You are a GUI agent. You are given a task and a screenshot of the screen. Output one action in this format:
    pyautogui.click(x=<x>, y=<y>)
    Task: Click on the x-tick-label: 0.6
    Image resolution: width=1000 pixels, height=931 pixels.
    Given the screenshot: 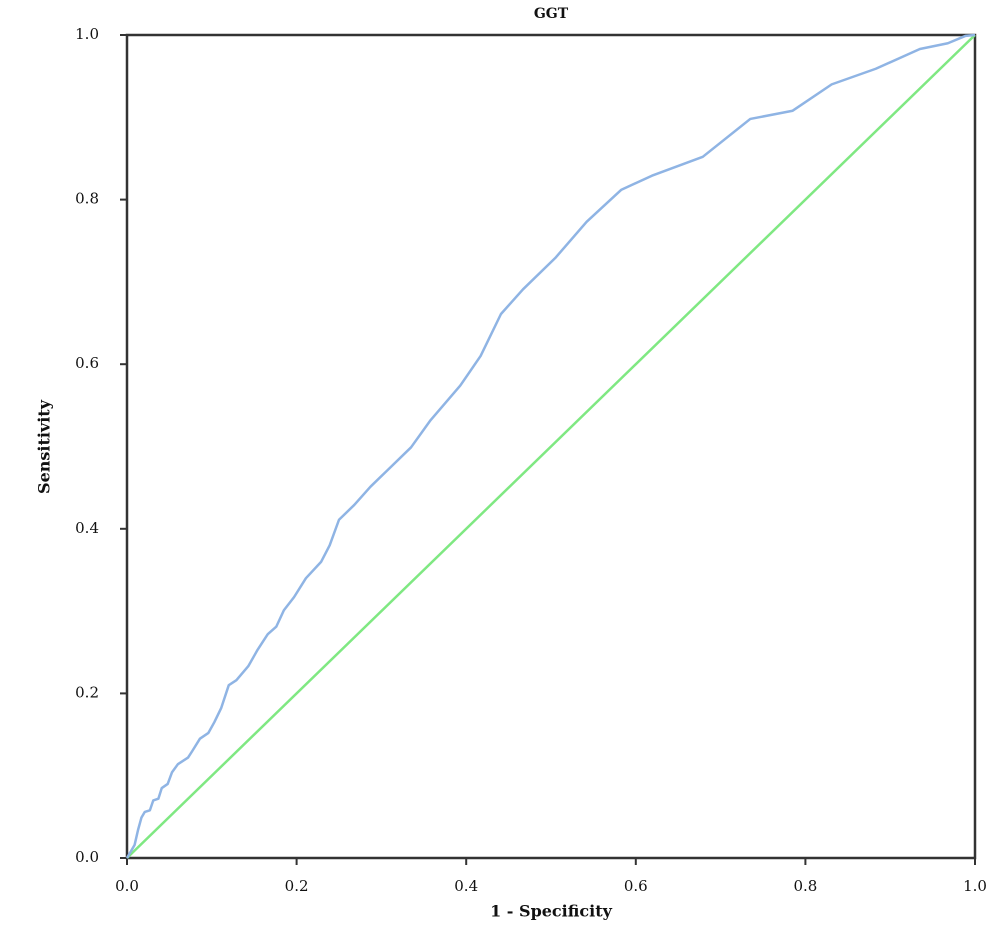 What is the action you would take?
    pyautogui.click(x=636, y=886)
    